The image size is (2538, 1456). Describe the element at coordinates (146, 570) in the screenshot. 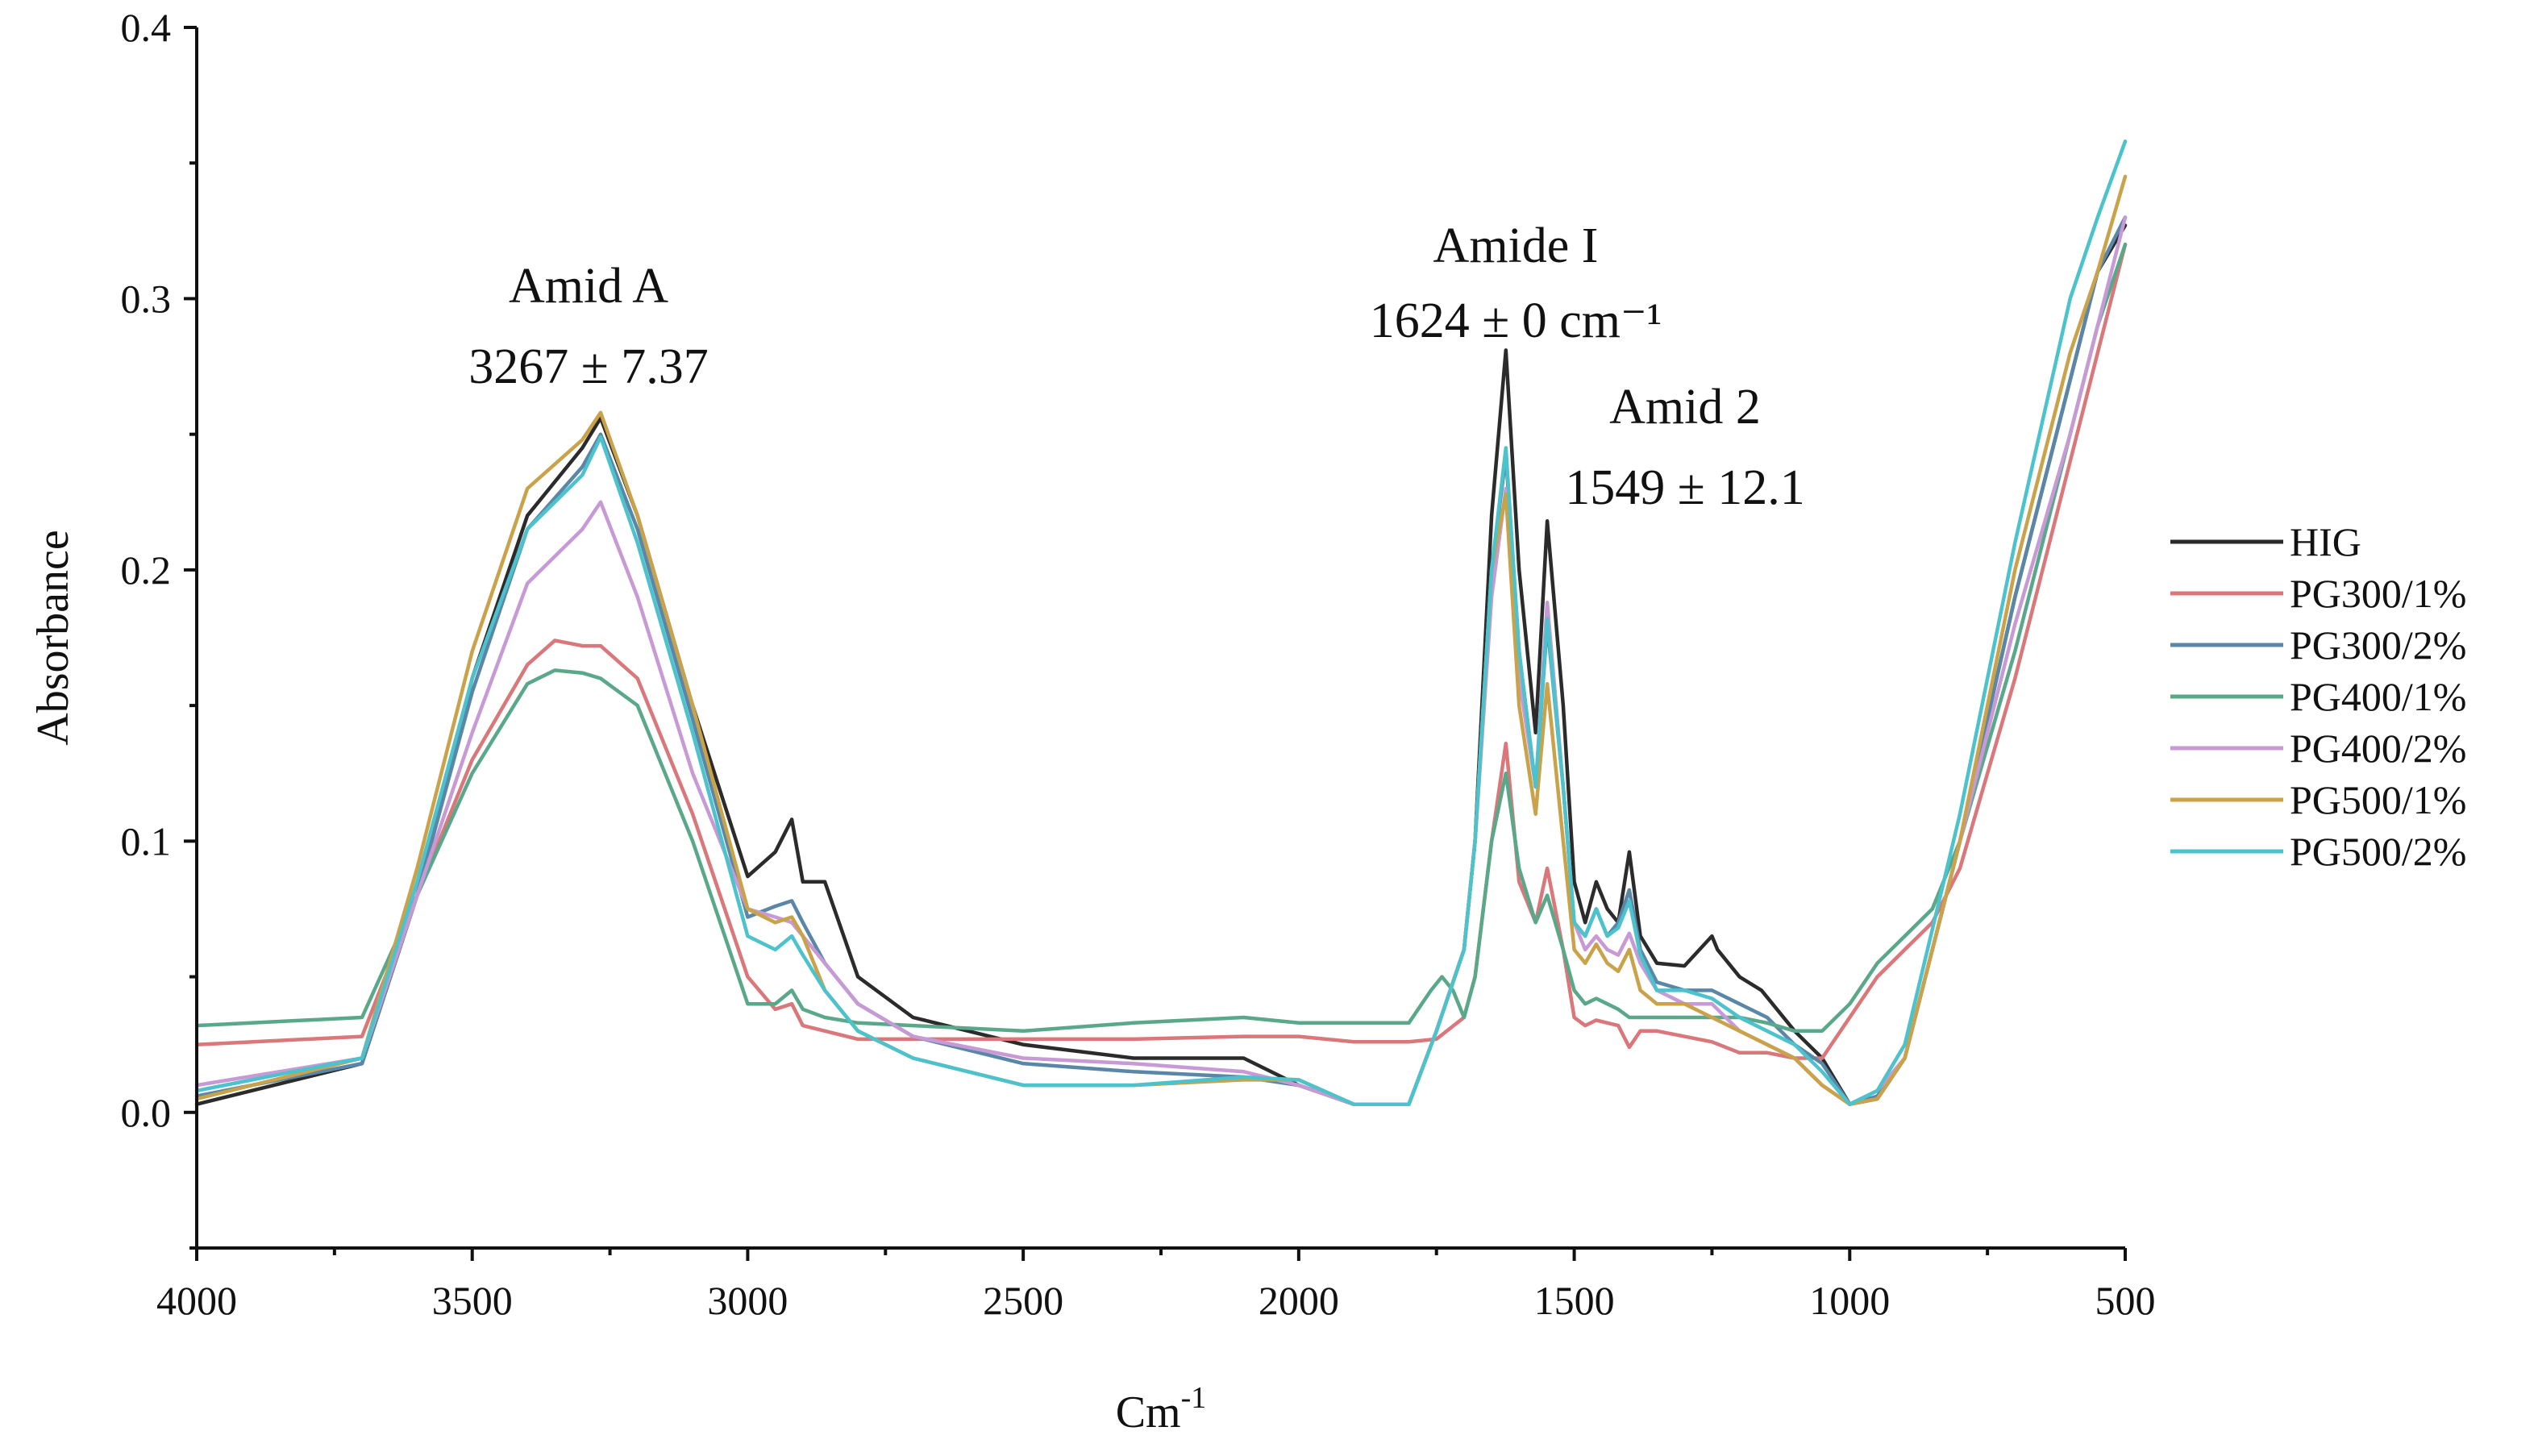

I see `y-tick-label: 0.2` at that location.